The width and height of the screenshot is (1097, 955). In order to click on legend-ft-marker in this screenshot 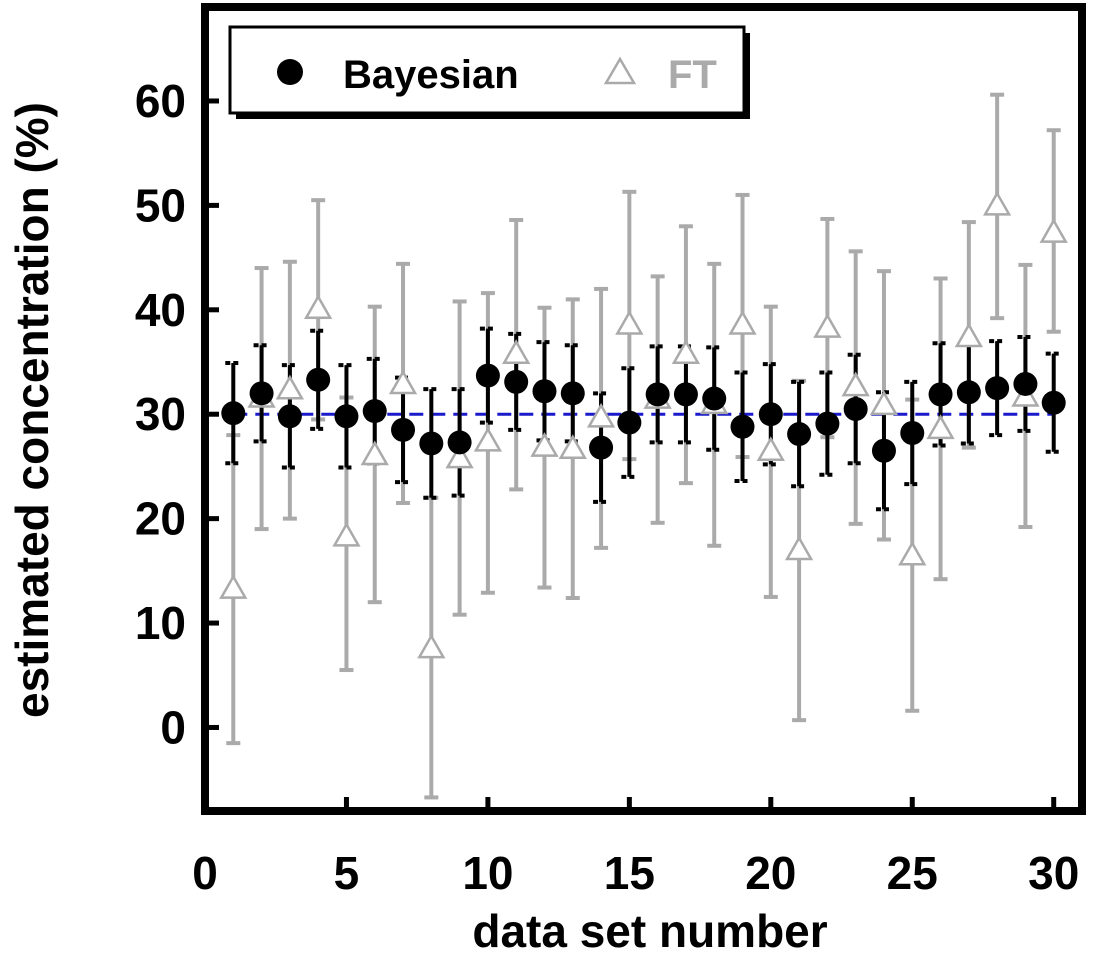, I will do `click(620, 70)`.